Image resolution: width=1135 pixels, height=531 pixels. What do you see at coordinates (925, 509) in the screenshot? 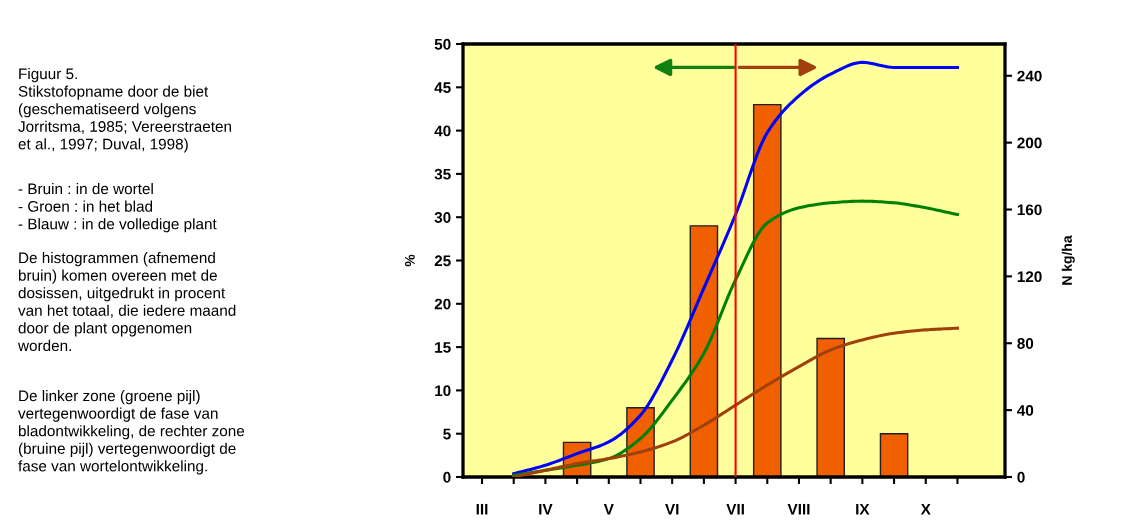
I see `x-tick-label: X` at bounding box center [925, 509].